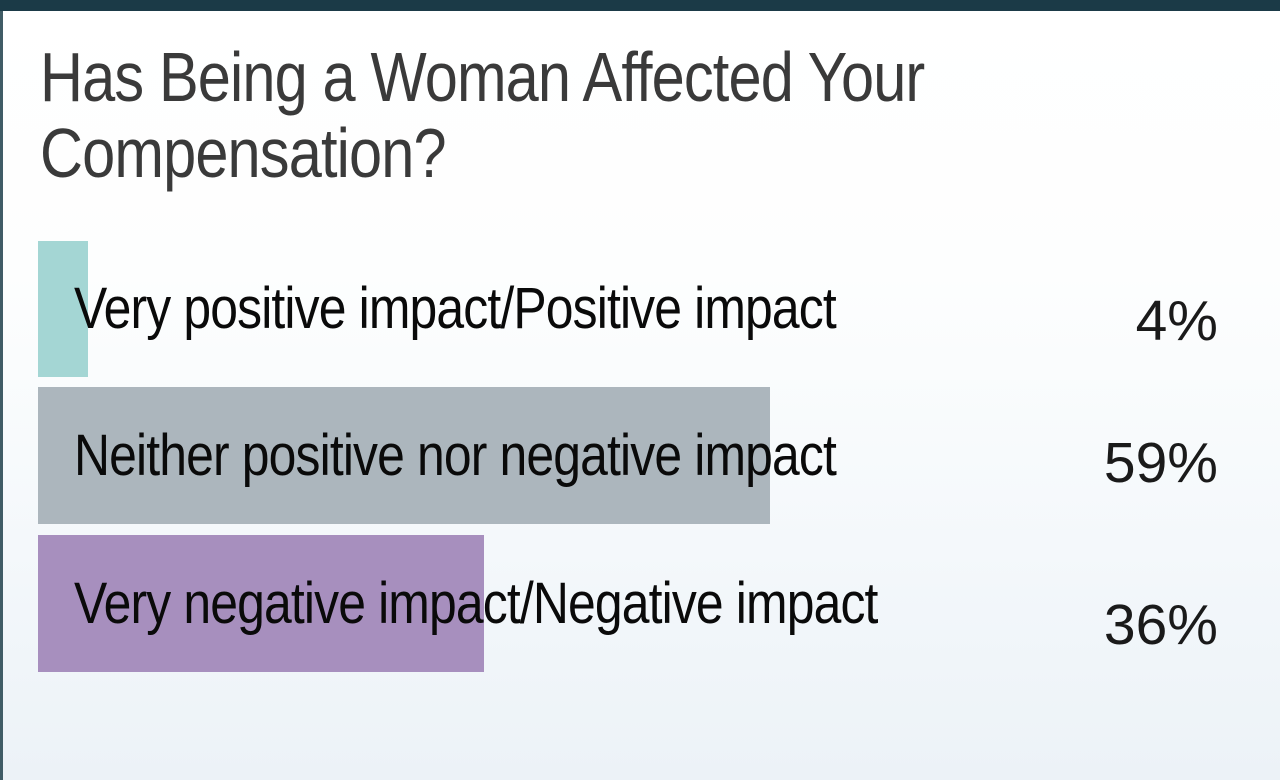 This screenshot has width=1280, height=780. What do you see at coordinates (476, 603) in the screenshot?
I see `bar-label-very-negative: Very negative impact/Negative impact` at bounding box center [476, 603].